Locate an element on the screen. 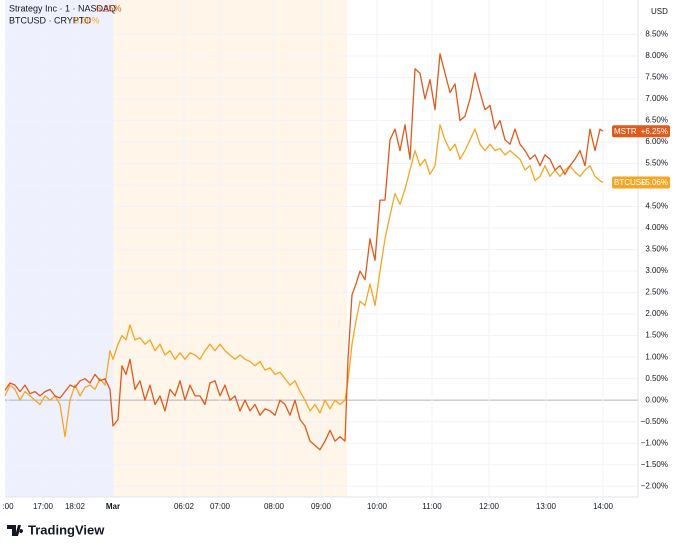 This screenshot has height=548, width=680. y-tick-label: 8.00% is located at coordinates (656, 55).